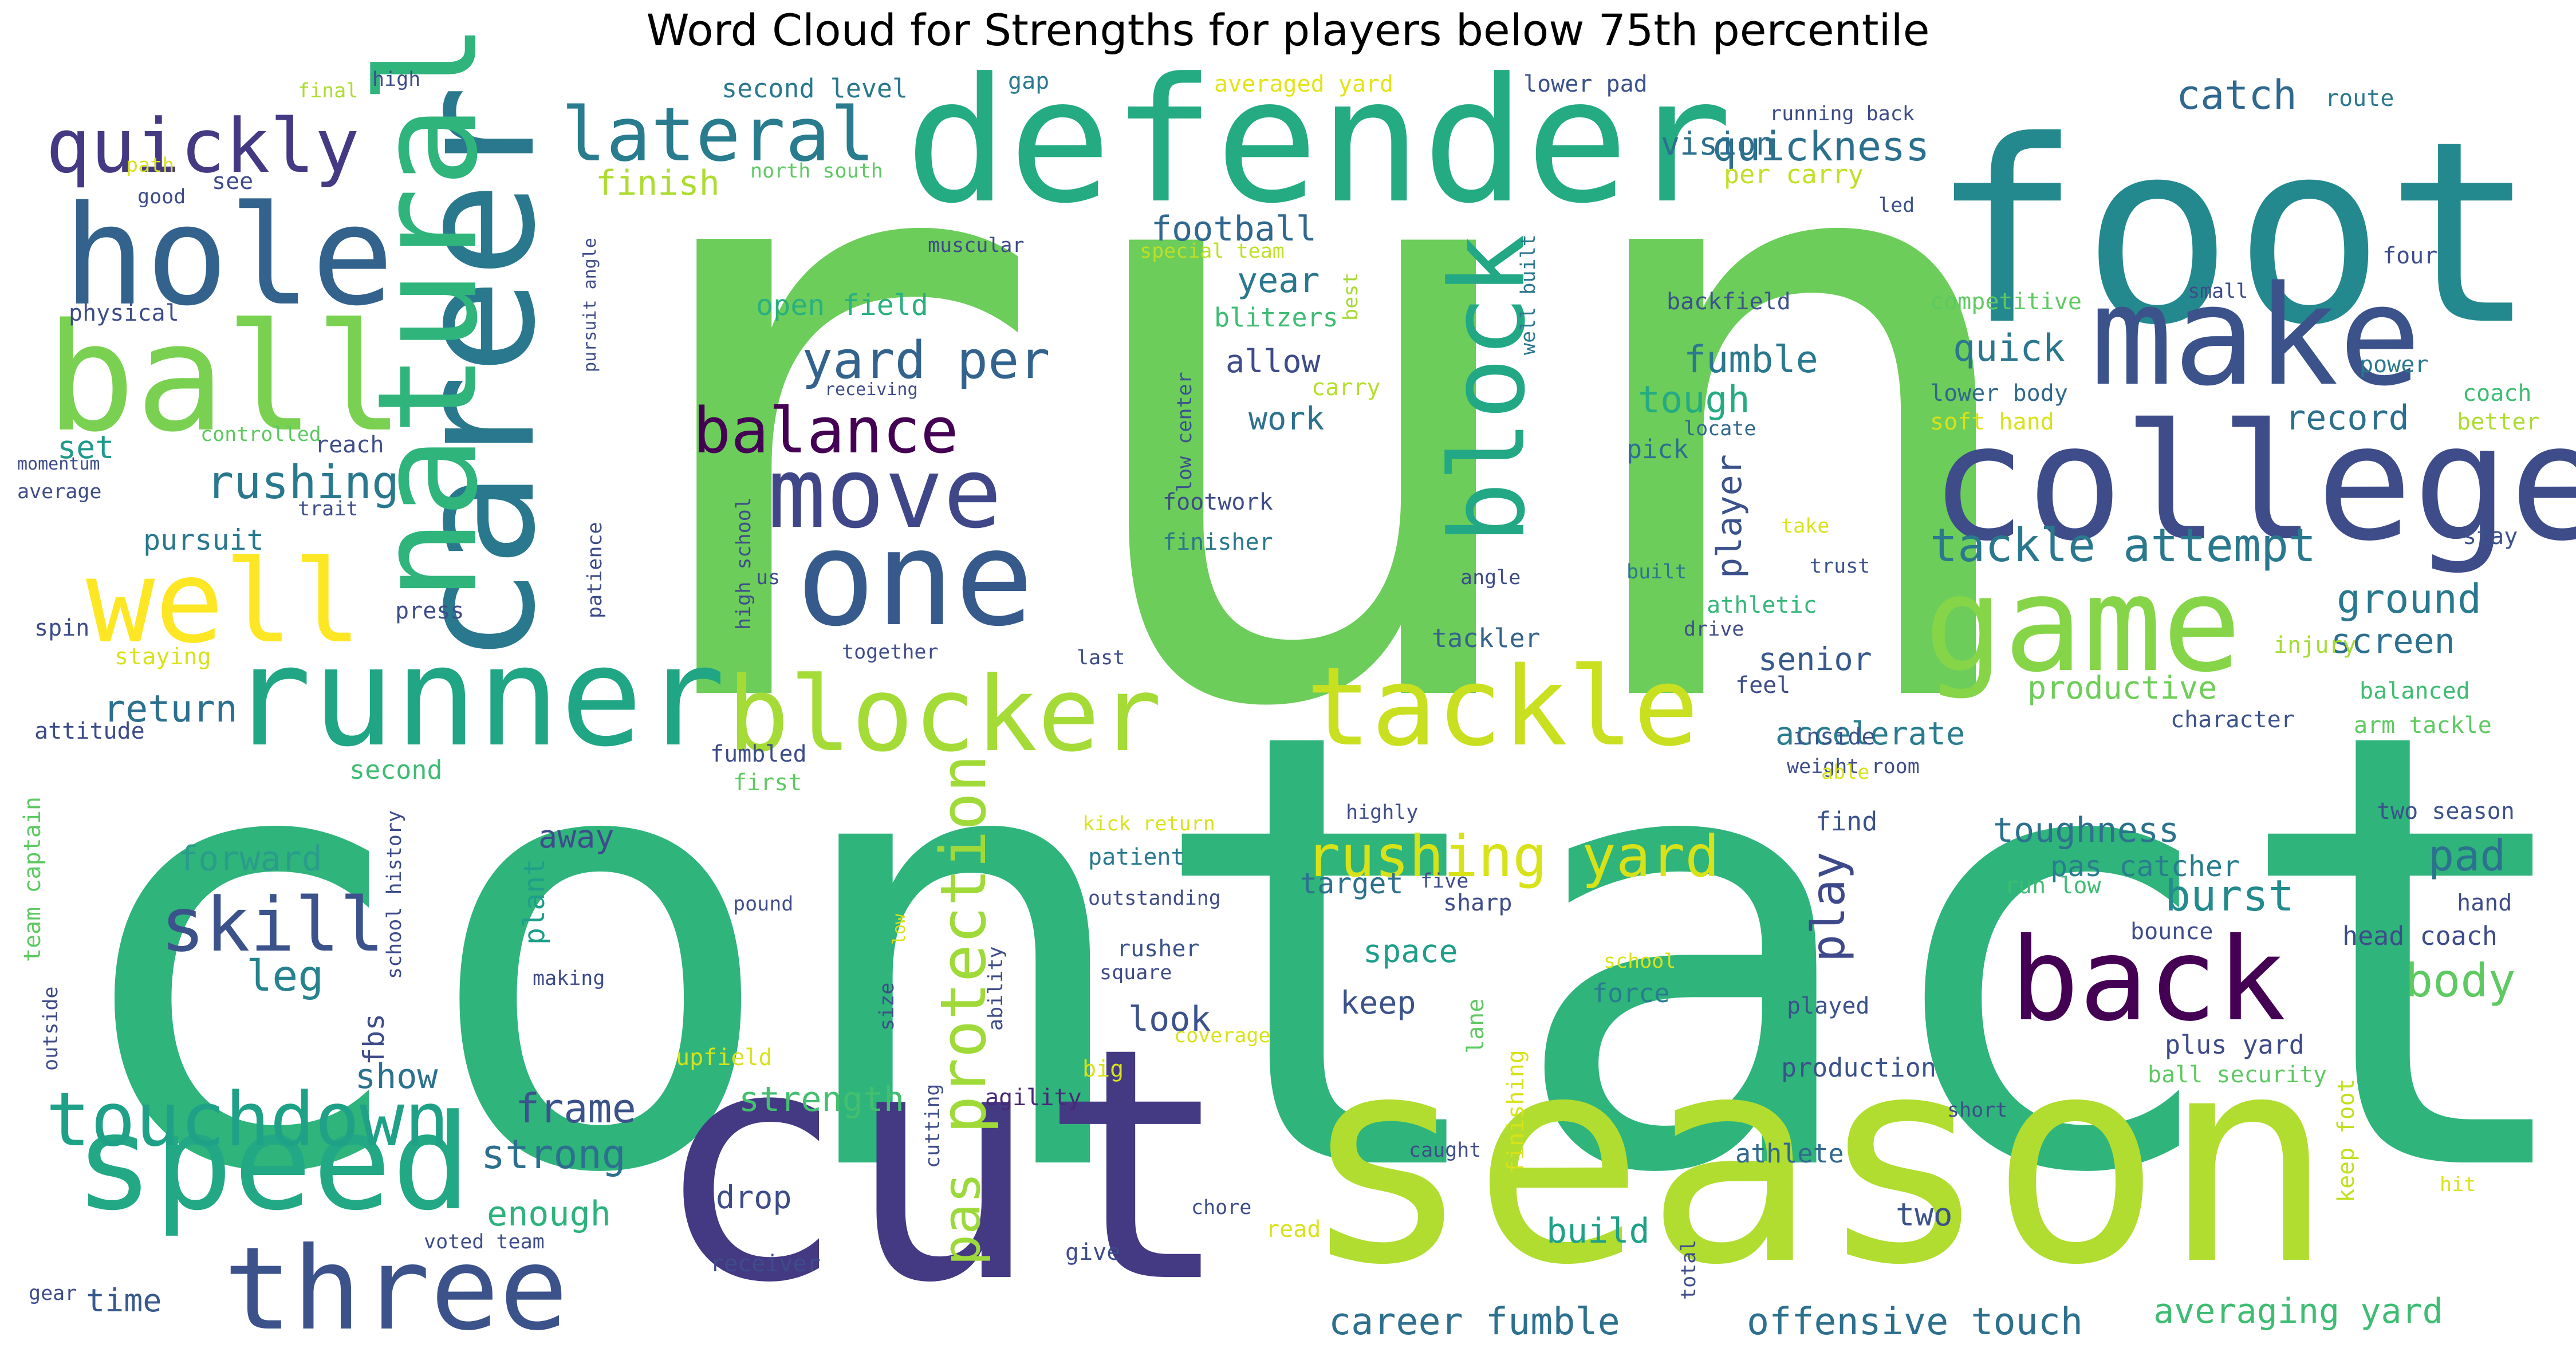 This screenshot has height=1356, width=2576. What do you see at coordinates (1915, 1321) in the screenshot?
I see `word-offensive-touch: offensive touch` at bounding box center [1915, 1321].